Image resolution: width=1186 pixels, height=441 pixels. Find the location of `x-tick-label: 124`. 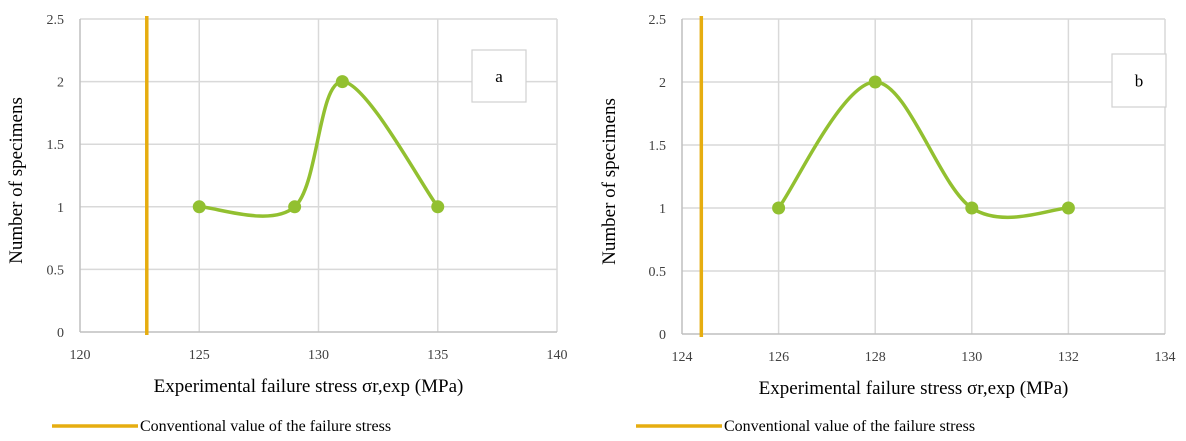

x-tick-label: 124 is located at coordinates (682, 357).